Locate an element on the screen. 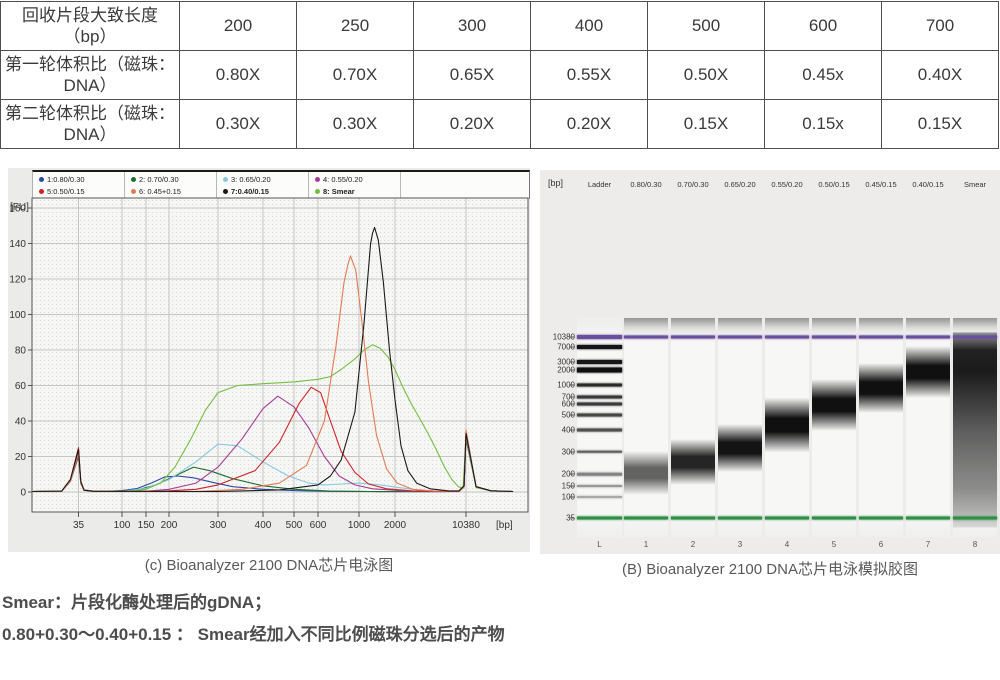 This screenshot has height=680, width=1000. legend-item: 4: 0.55/0.20 is located at coordinates (356, 179).